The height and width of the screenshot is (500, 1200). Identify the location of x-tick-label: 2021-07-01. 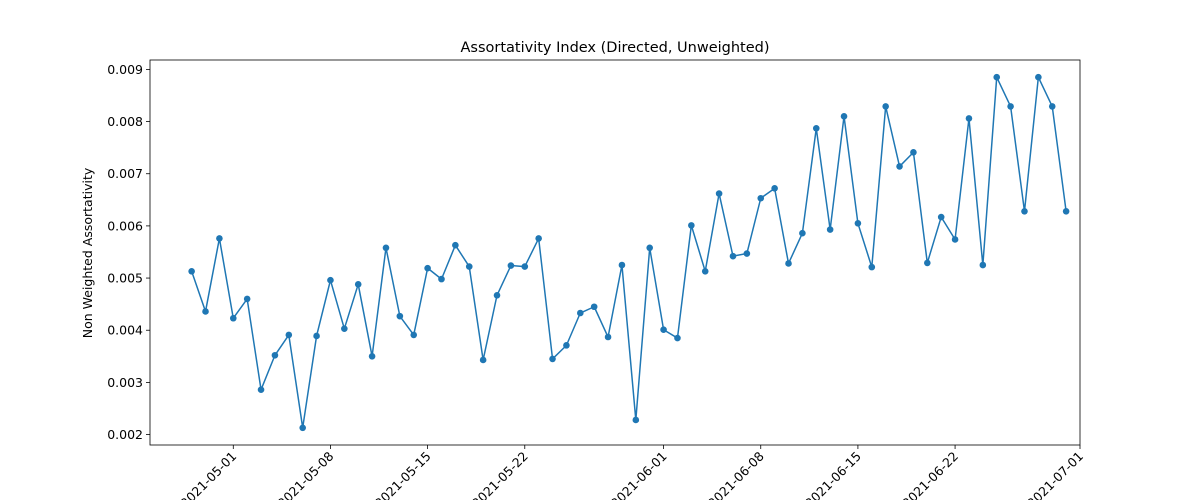
(1055, 474).